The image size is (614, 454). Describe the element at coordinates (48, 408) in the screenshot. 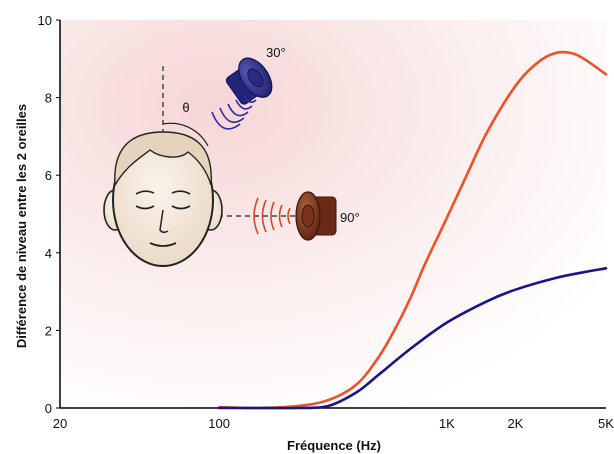

I see `y-tick-label: 0` at that location.